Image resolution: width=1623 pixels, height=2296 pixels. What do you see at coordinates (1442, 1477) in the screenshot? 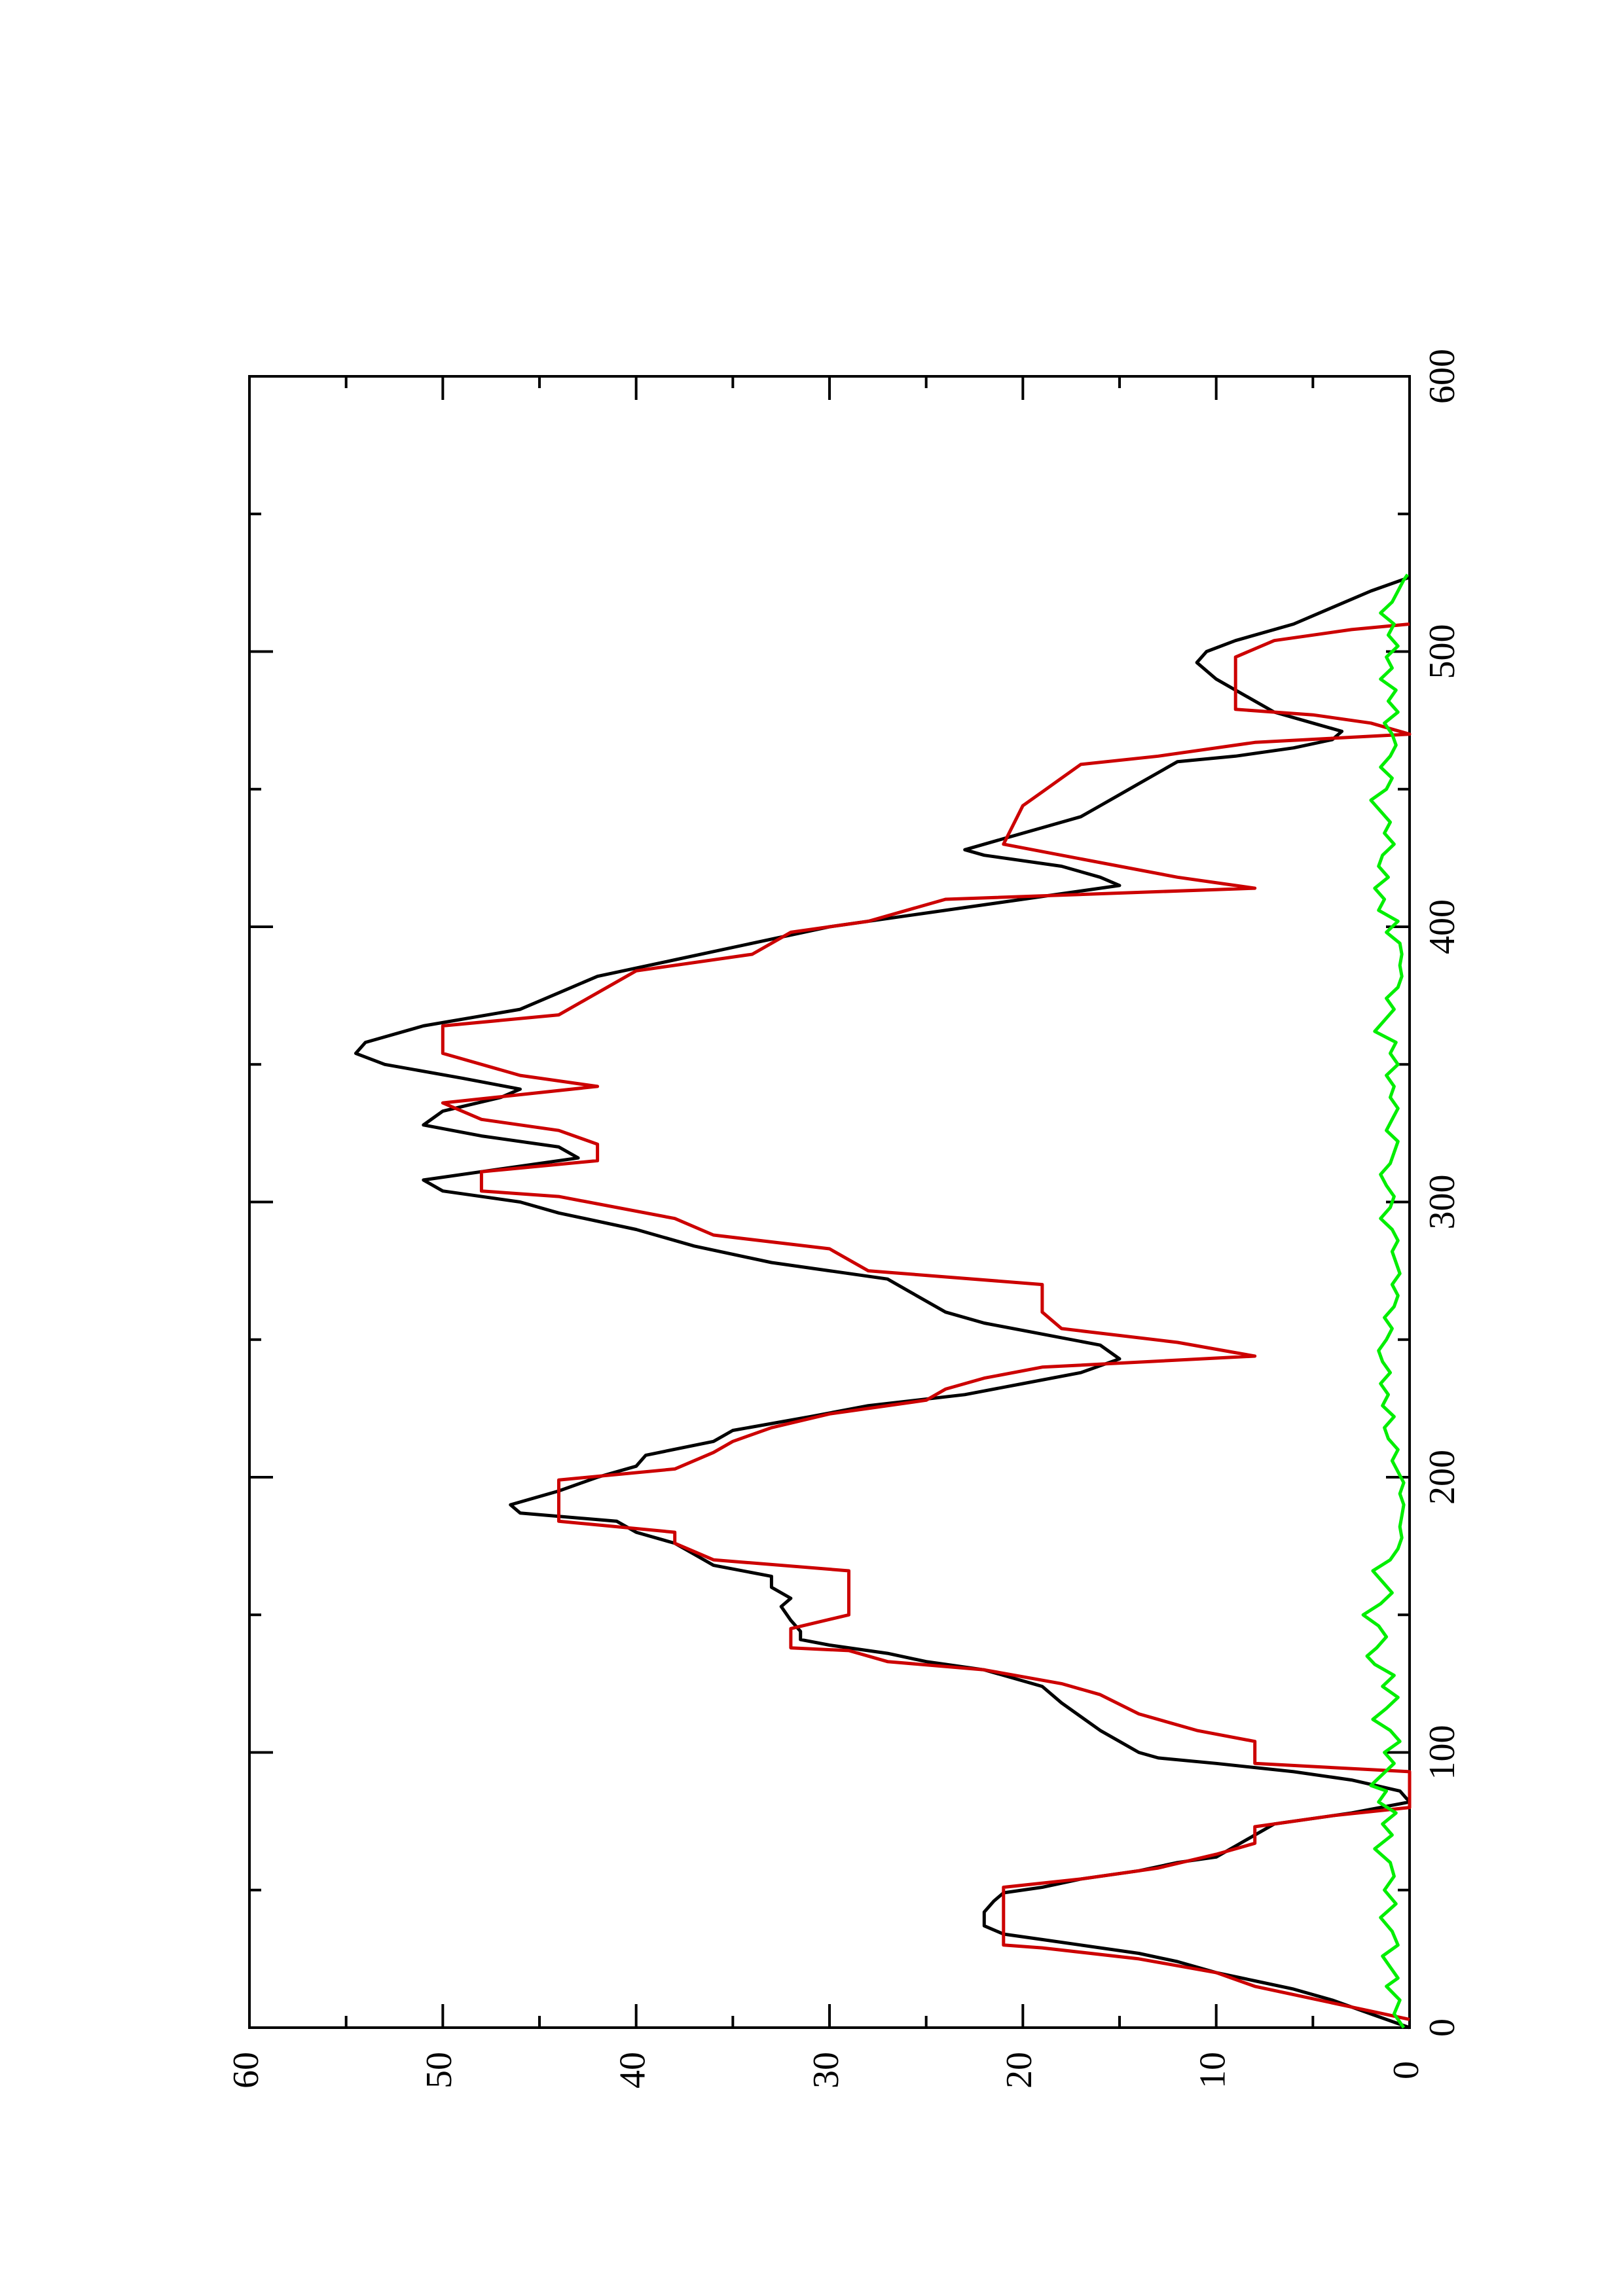
I see `x-tick-label: 200` at bounding box center [1442, 1477].